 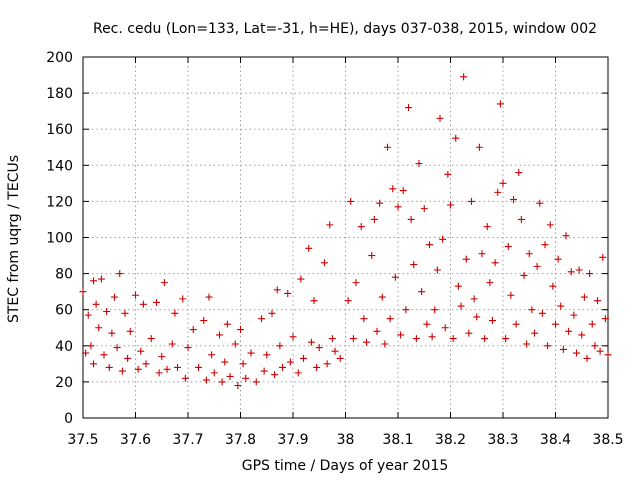 What do you see at coordinates (240, 440) in the screenshot?
I see `x-tick-label: 37.8` at bounding box center [240, 440].